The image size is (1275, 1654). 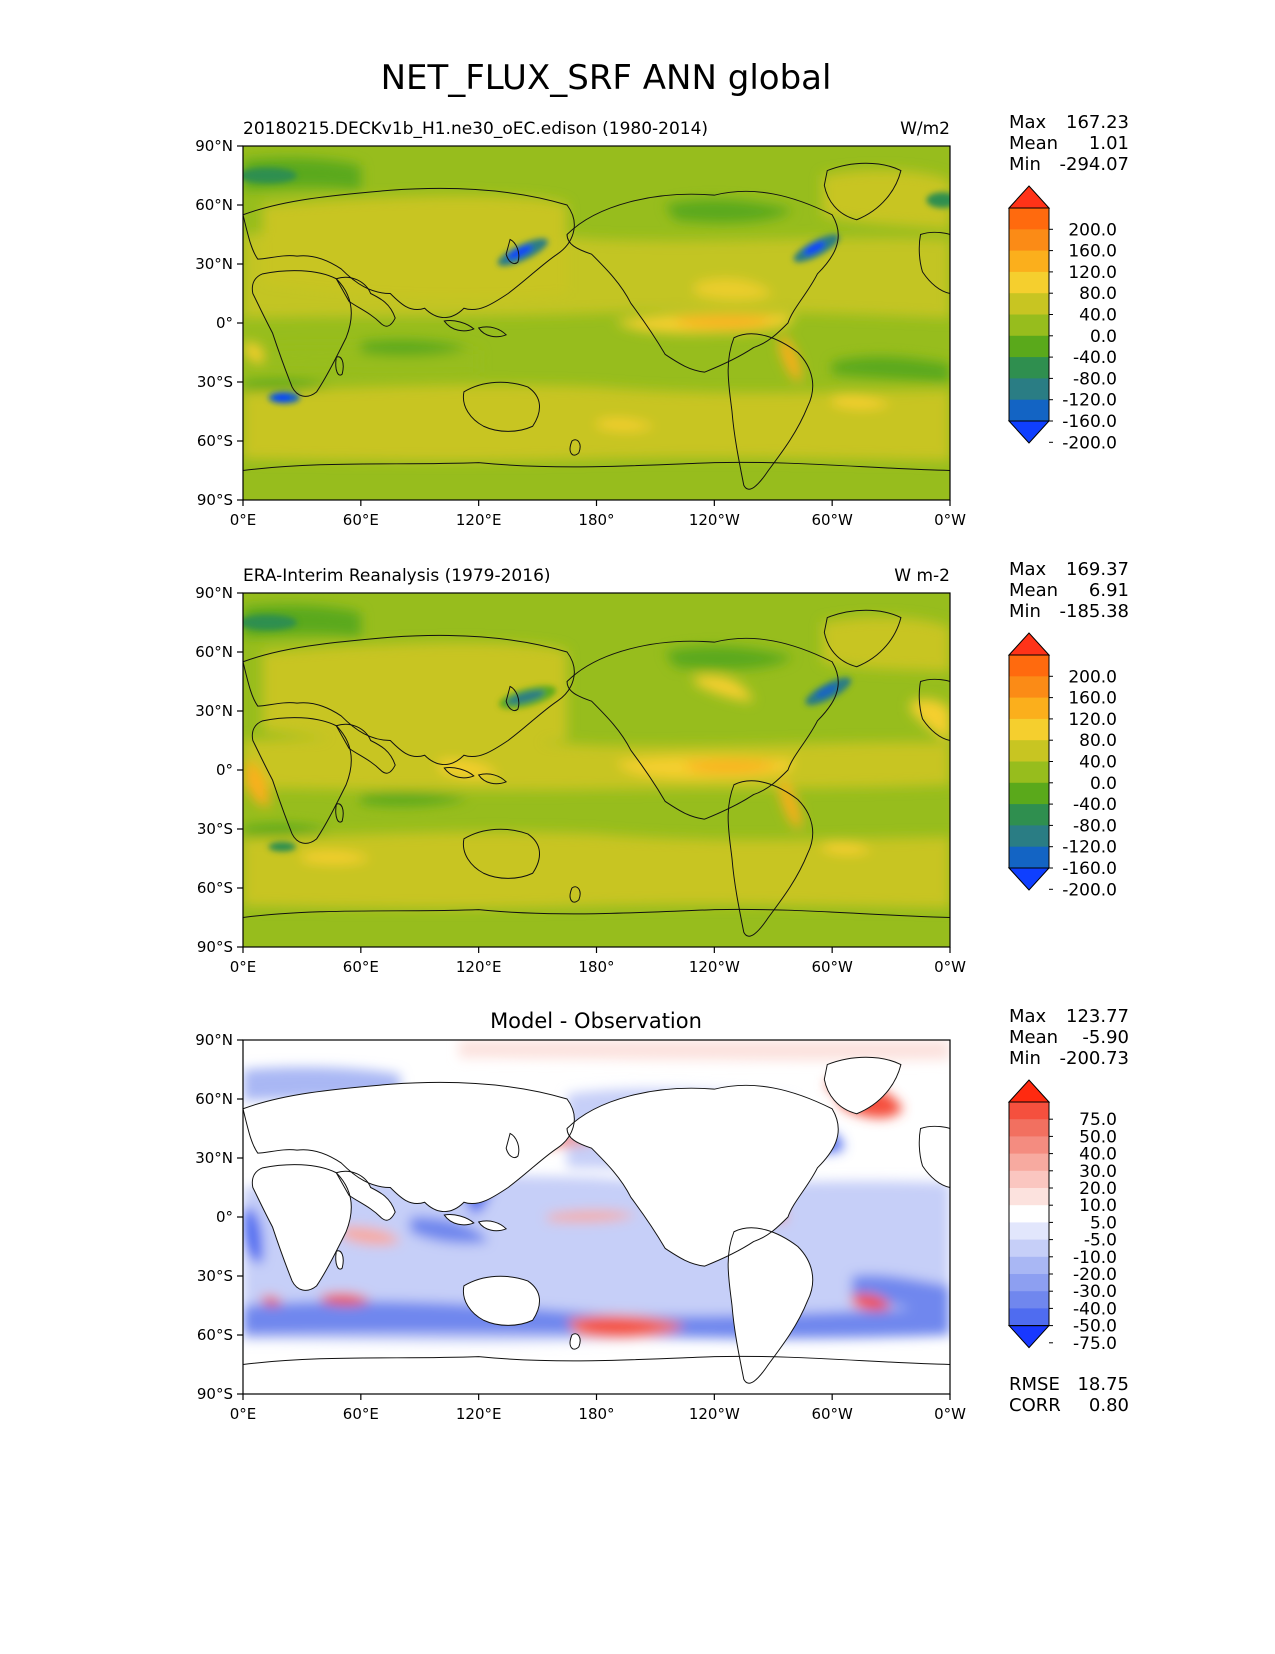 I want to click on colorbar-label: 120.0, so click(x=1092, y=273).